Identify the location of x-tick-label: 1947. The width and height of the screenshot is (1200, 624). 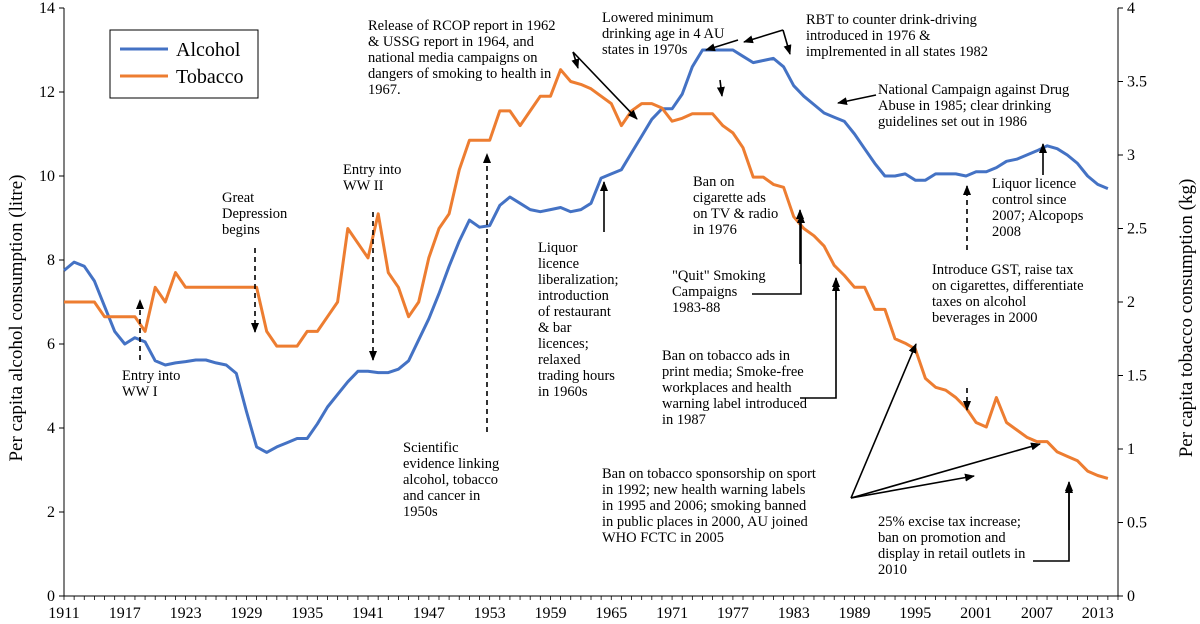
(429, 613).